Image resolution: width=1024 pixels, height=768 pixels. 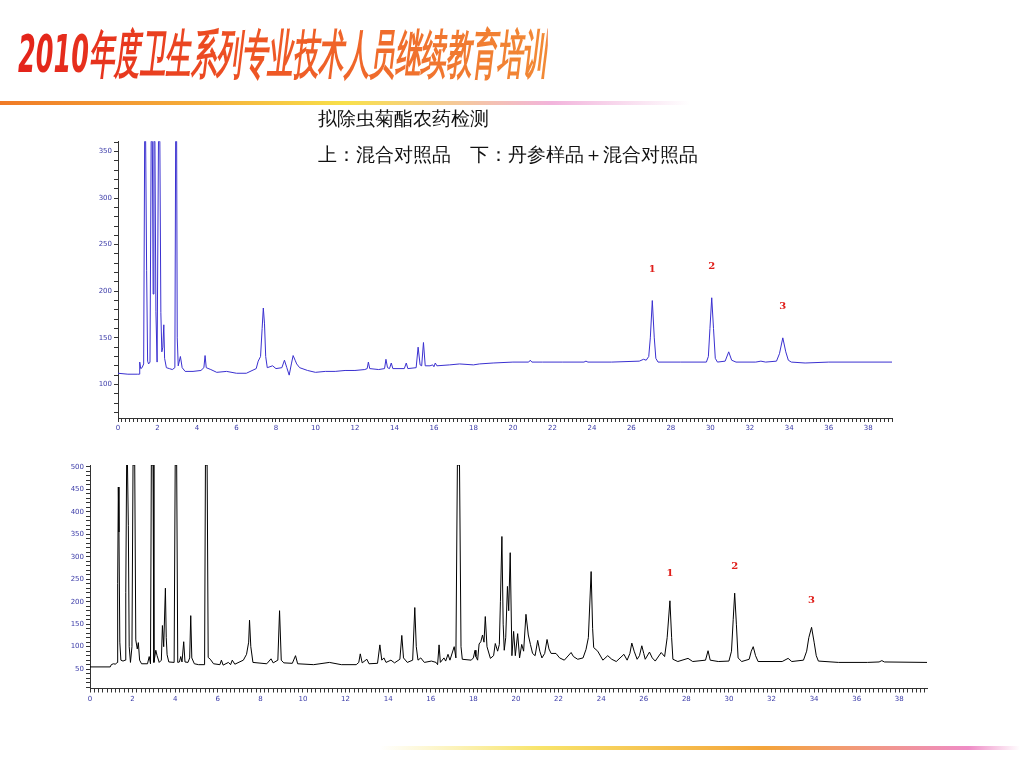 What do you see at coordinates (403, 118) in the screenshot?
I see `chart-subtitle: 拟除虫菊酯农药检测` at bounding box center [403, 118].